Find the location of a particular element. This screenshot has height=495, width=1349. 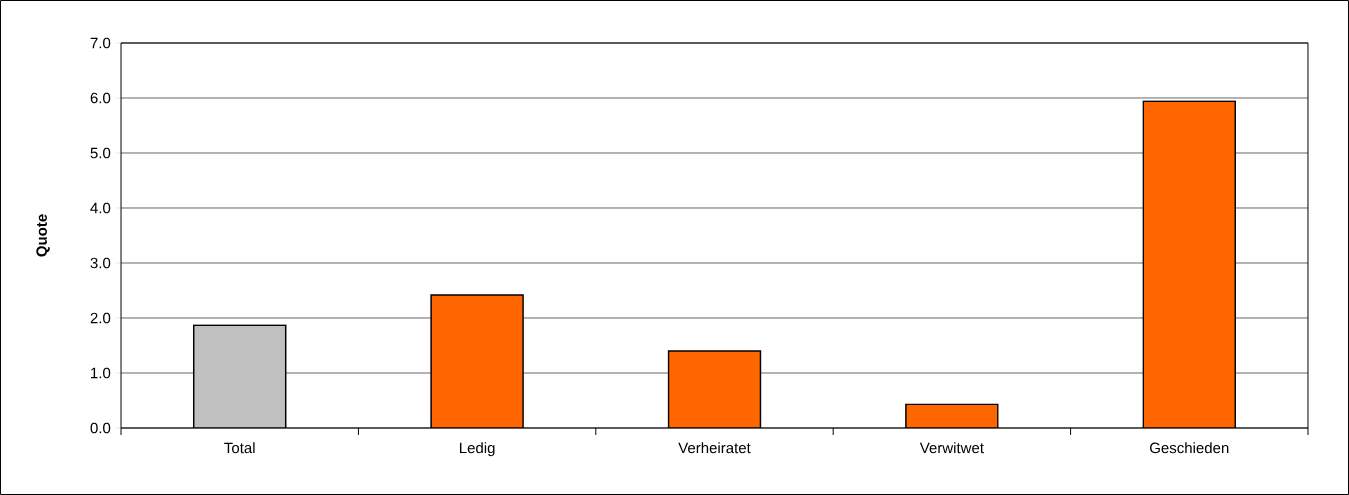

x-tick-label: Verwitwet is located at coordinates (951, 448).